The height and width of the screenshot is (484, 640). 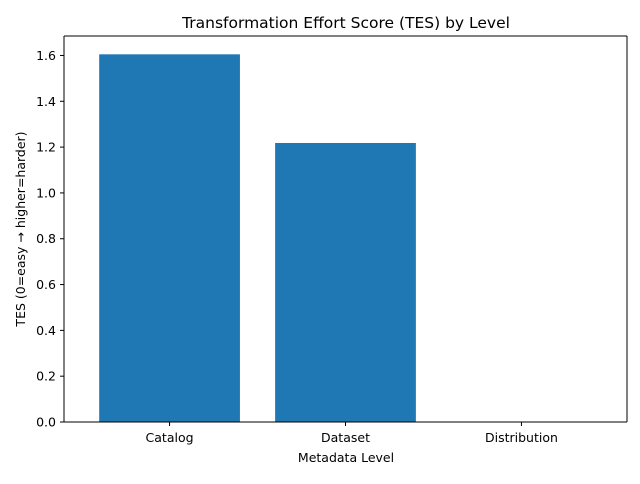 I want to click on y-tick-label: 1.6, so click(x=46, y=55).